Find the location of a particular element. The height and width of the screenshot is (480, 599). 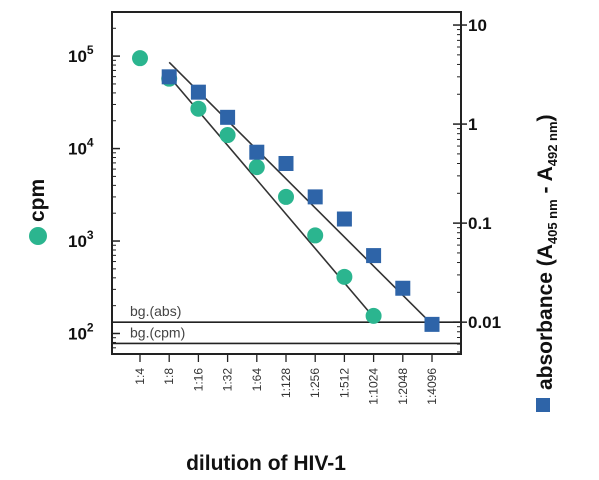

x-category-label-0: 1:4 is located at coordinates (140, 376).